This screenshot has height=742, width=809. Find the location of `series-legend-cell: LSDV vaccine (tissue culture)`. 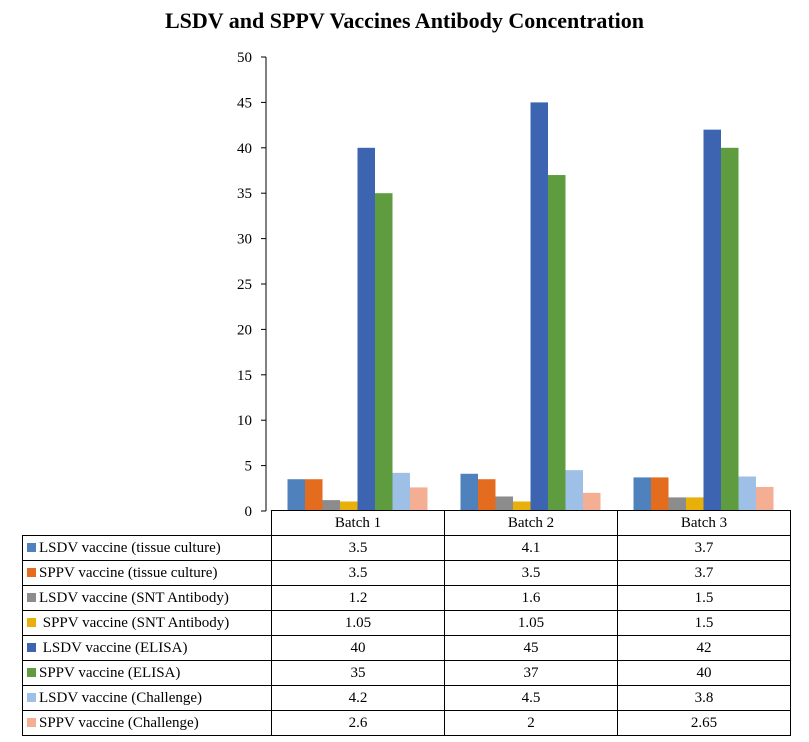

series-legend-cell: LSDV vaccine (tissue culture) is located at coordinates (147, 548).